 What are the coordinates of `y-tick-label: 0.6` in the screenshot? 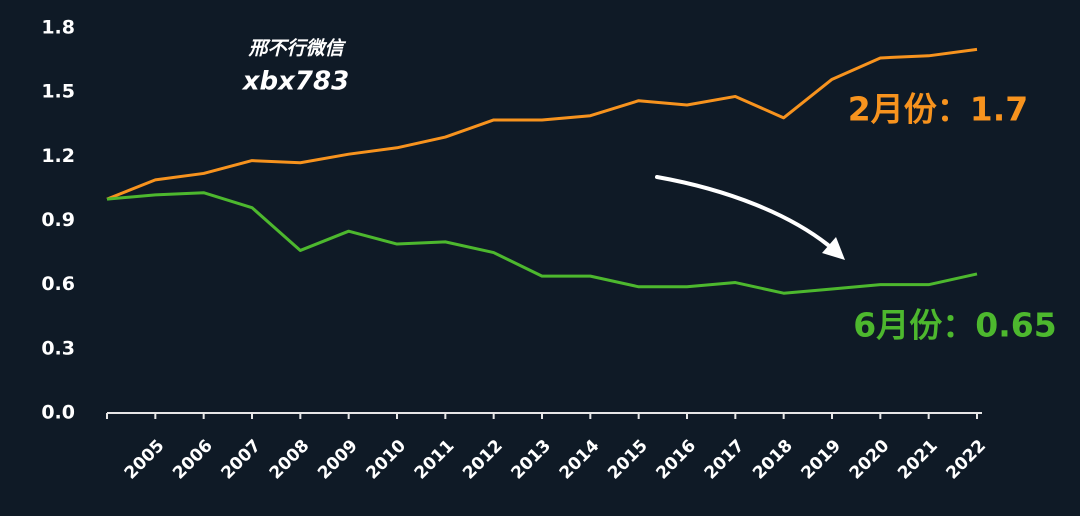 It's located at (58, 284).